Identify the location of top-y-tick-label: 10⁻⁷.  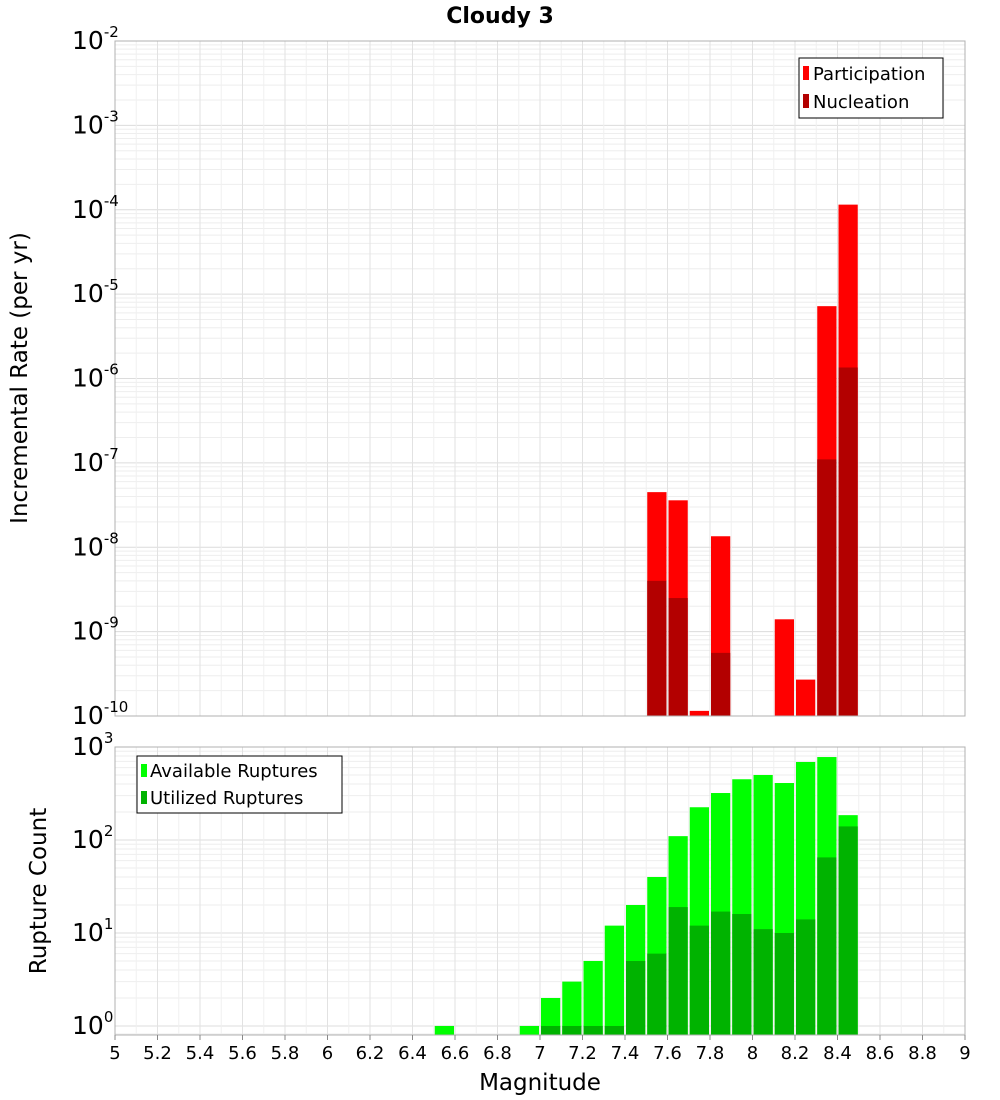
(95, 461).